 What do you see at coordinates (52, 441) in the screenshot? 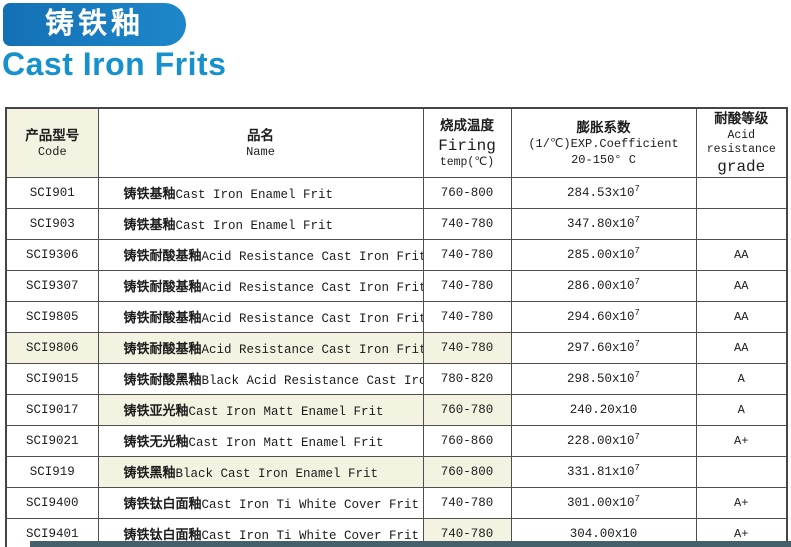
I see `cell-code: SCI9021` at bounding box center [52, 441].